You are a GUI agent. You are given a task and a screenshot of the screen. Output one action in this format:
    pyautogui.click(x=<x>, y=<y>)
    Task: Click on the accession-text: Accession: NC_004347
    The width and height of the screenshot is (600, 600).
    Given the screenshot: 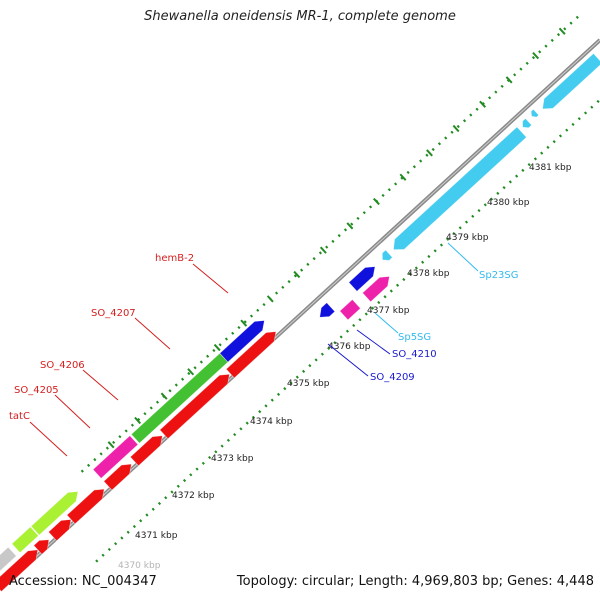 What is the action you would take?
    pyautogui.click(x=83, y=581)
    